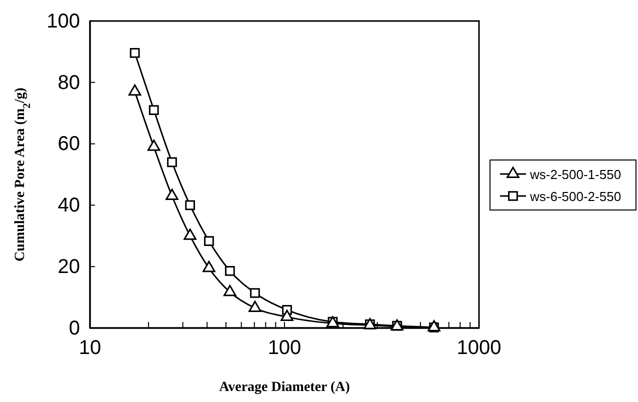  Describe the element at coordinates (575, 174) in the screenshot. I see `legend-label: ws-2-500-1-550` at that location.